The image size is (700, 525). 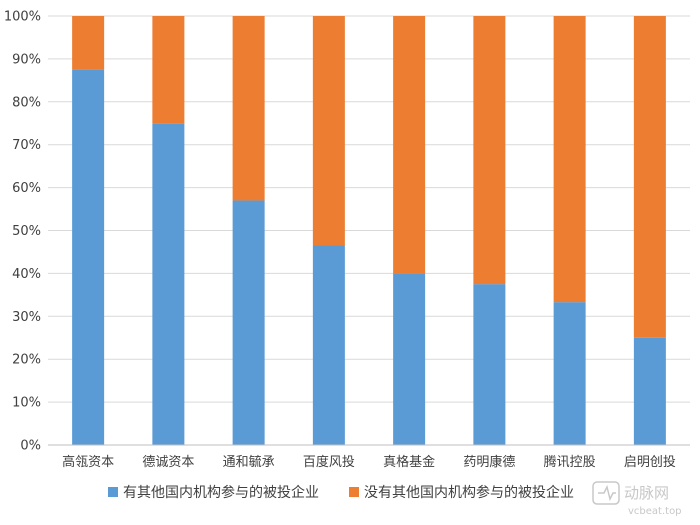 What do you see at coordinates (26, 145) in the screenshot?
I see `y-tick-label: 70%` at bounding box center [26, 145].